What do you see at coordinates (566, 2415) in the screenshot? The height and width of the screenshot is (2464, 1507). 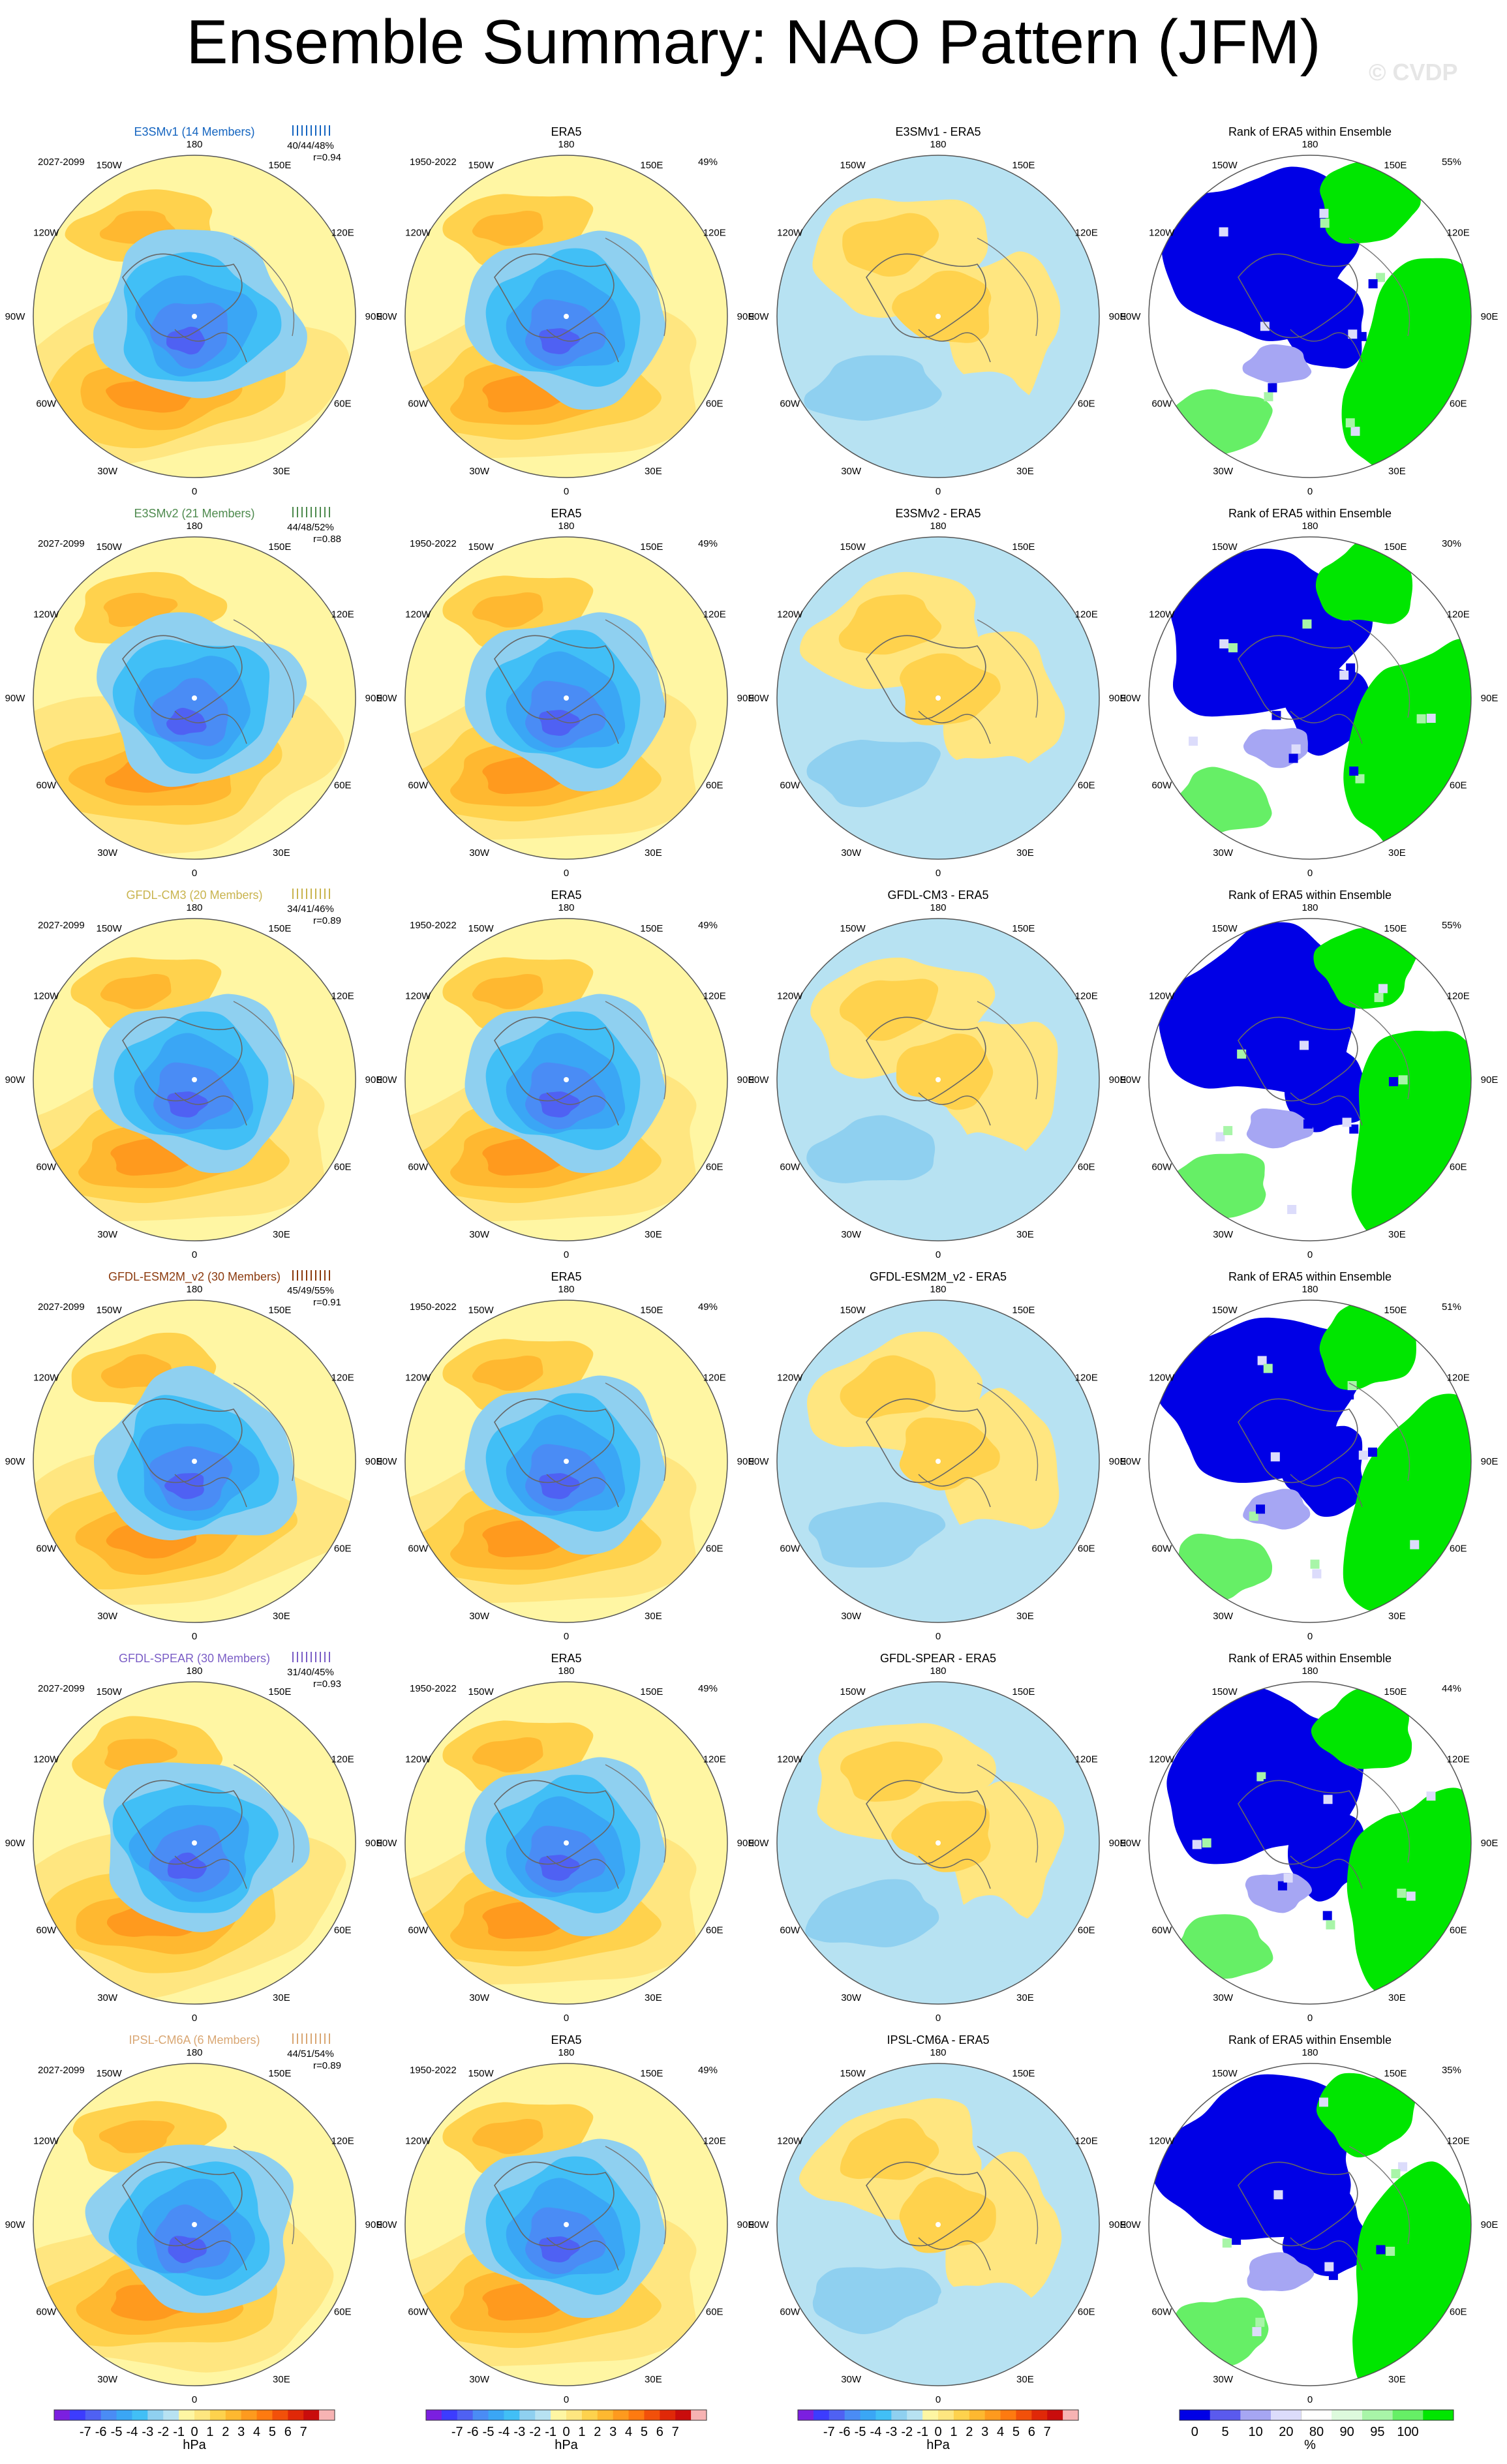 I see `colorbar-border` at bounding box center [566, 2415].